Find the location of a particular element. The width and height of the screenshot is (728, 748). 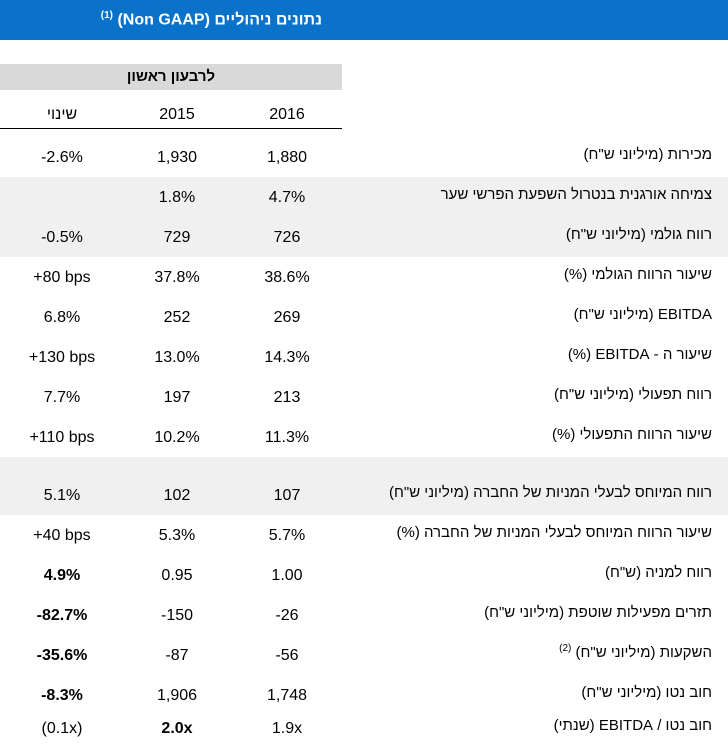

label-text: חוב נטו (מיליוני ש"ח) is located at coordinates (646, 692).